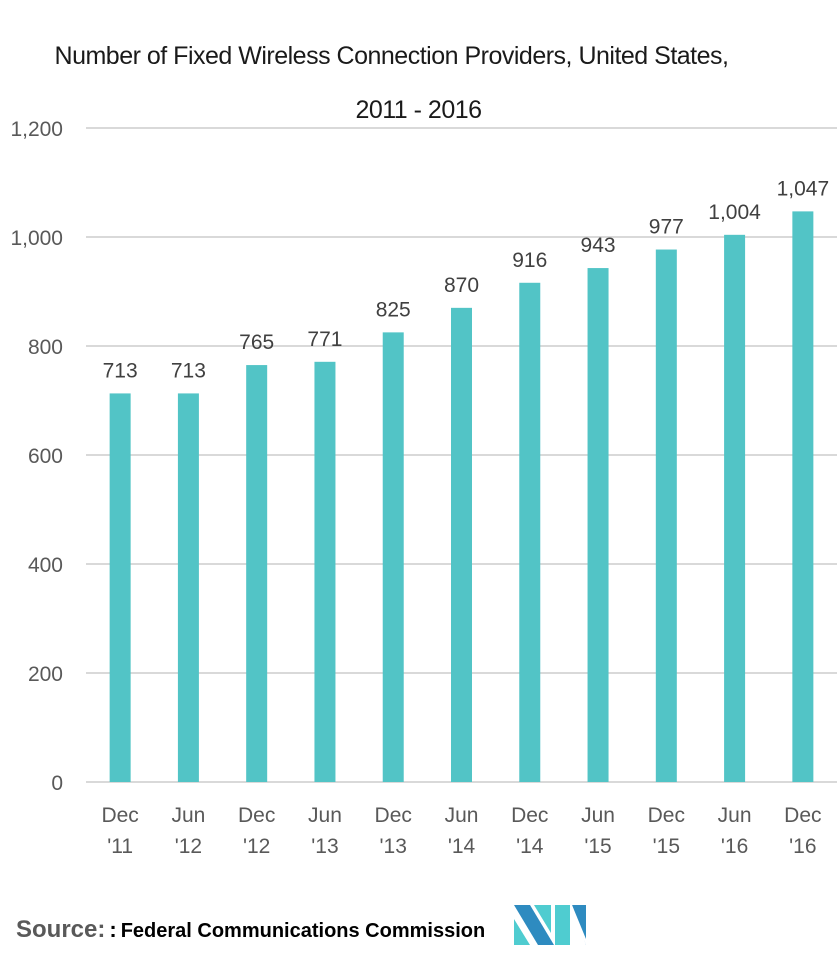  Describe the element at coordinates (803, 188) in the screenshot. I see `data-label: 1,047` at that location.